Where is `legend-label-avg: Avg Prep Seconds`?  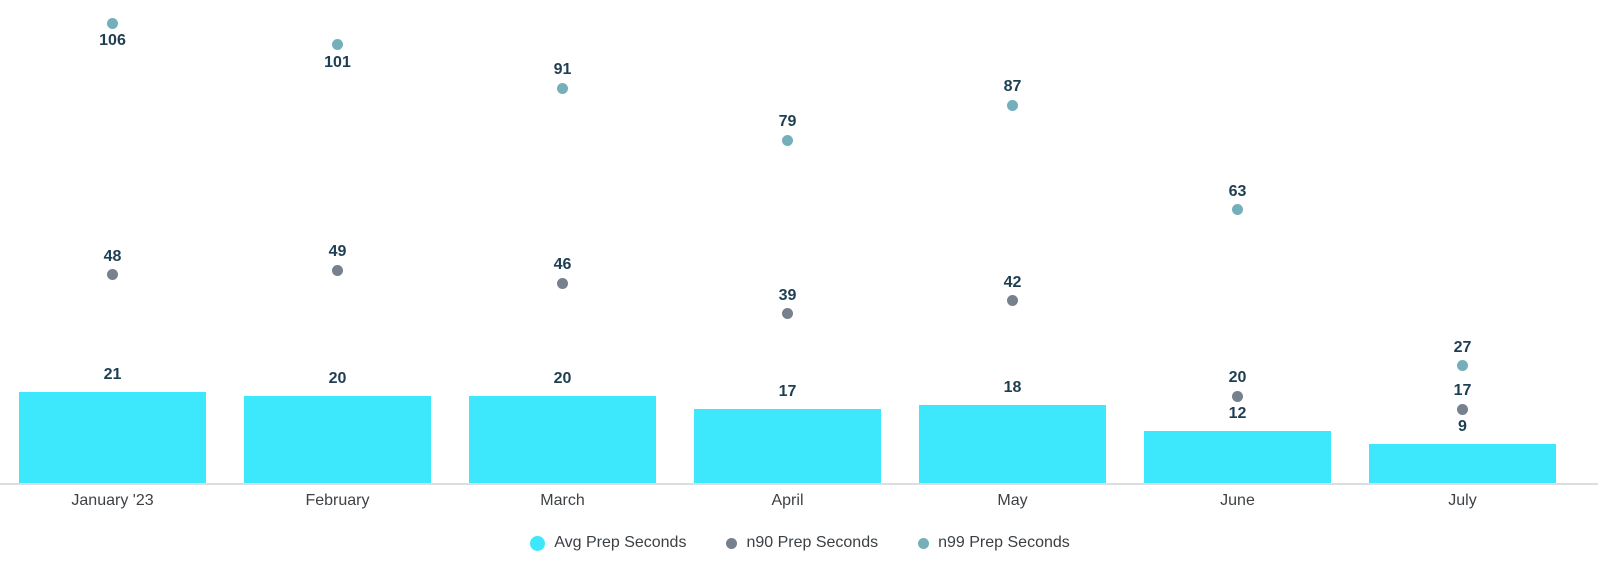
legend-label-avg: Avg Prep Seconds is located at coordinates (620, 542).